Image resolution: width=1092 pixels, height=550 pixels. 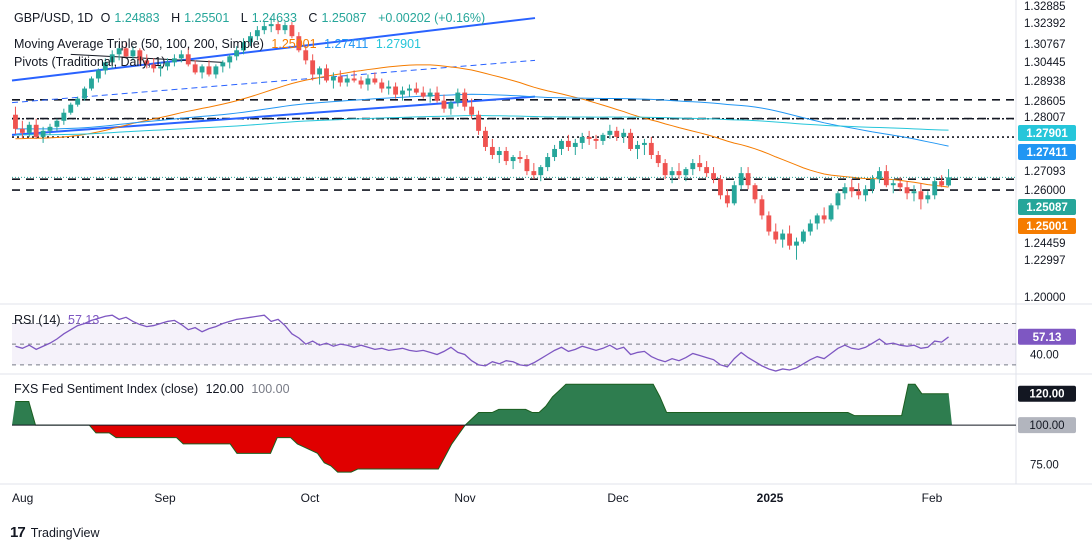 I want to click on sentiment-label: FXS Fed Sentiment Index (close), so click(x=106, y=389).